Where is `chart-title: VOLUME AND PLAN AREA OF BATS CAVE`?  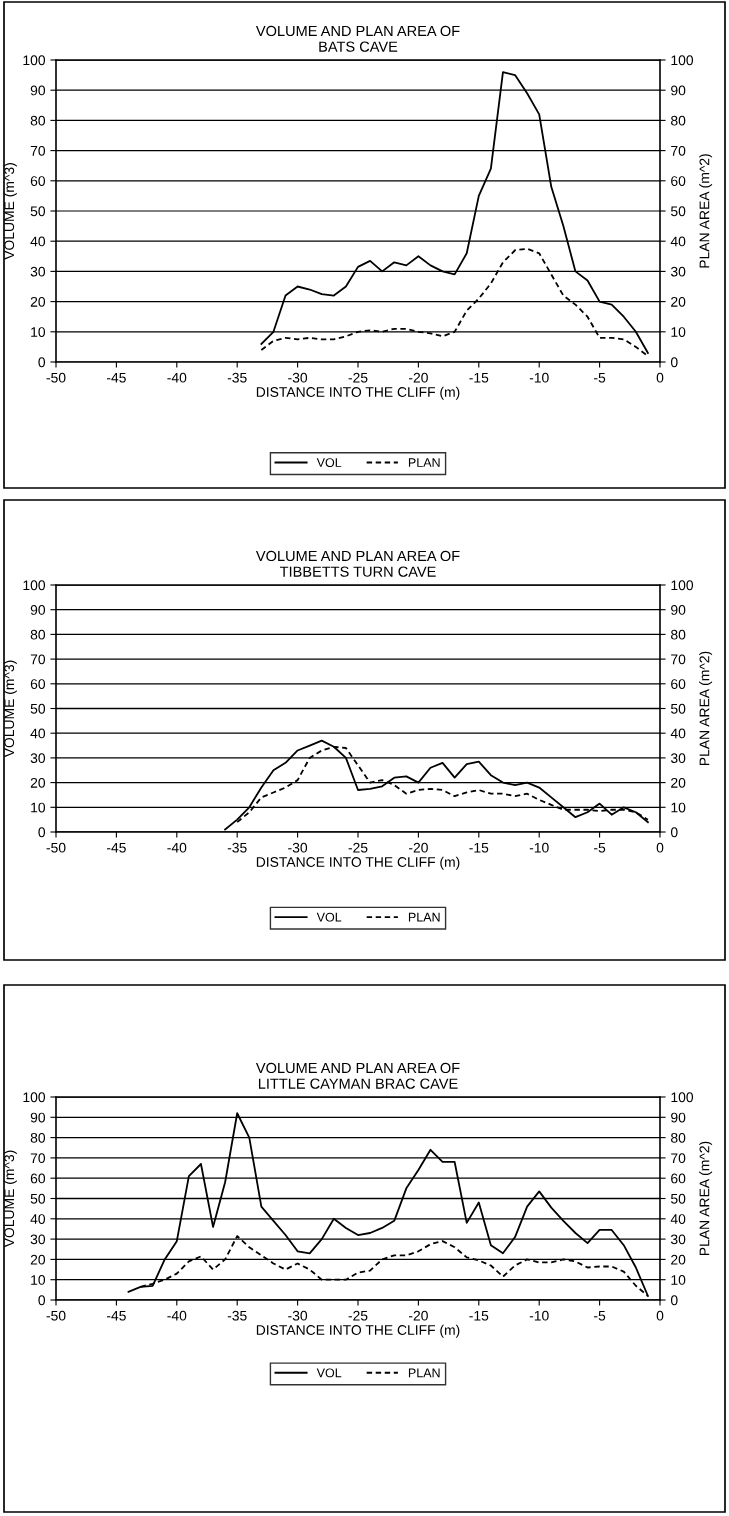
chart-title: VOLUME AND PLAN AREA OF BATS CAVE is located at coordinates (357, 38).